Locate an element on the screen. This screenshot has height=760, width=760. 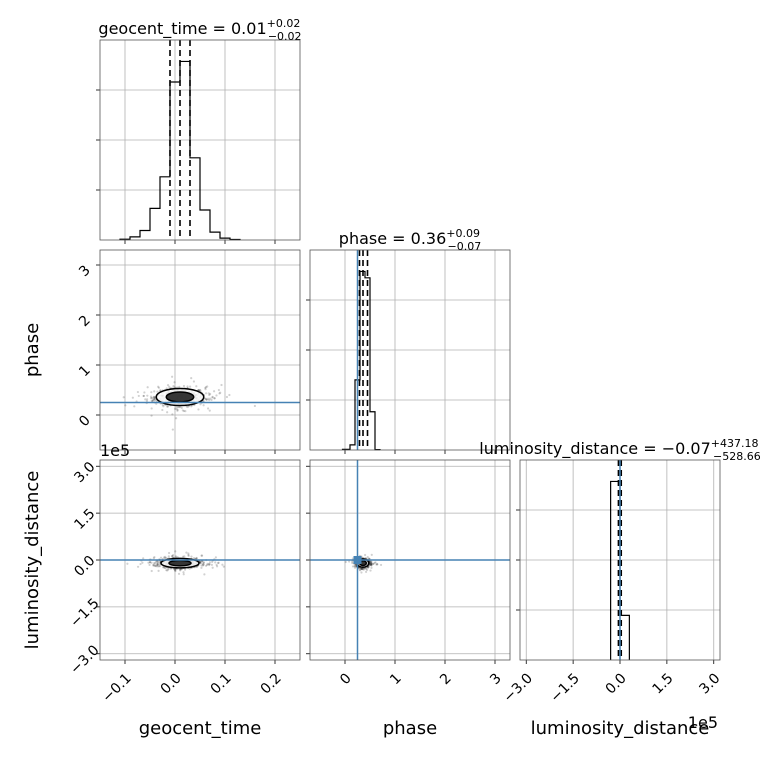
offset-text-x: 1e5 is located at coordinates (703, 722).